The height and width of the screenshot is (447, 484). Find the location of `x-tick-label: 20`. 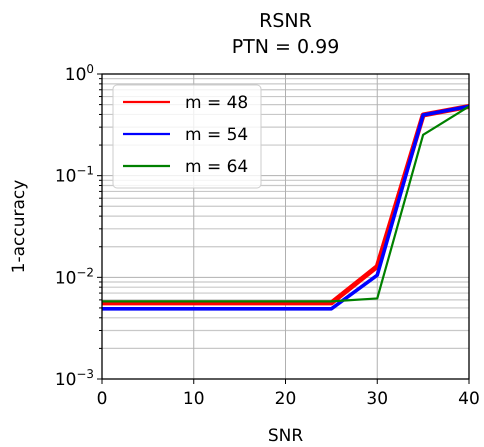

x-tick-label: 20 is located at coordinates (285, 399).